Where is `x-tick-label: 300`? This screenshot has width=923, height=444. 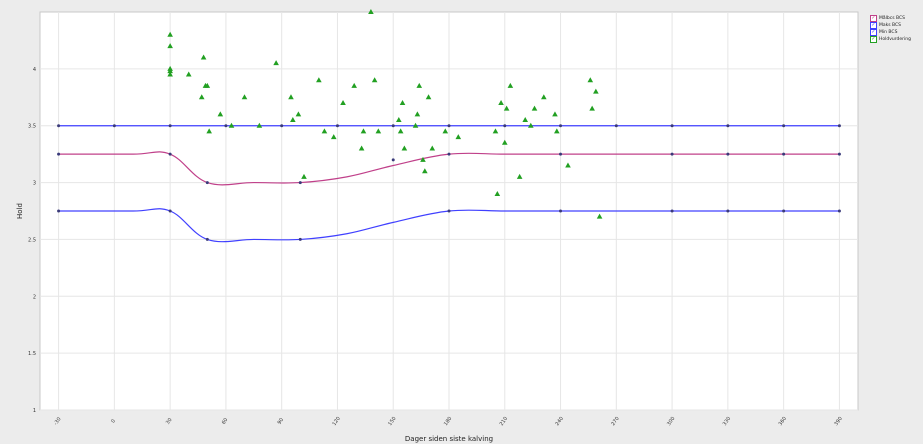
x-tick-label: 300 is located at coordinates (671, 421).